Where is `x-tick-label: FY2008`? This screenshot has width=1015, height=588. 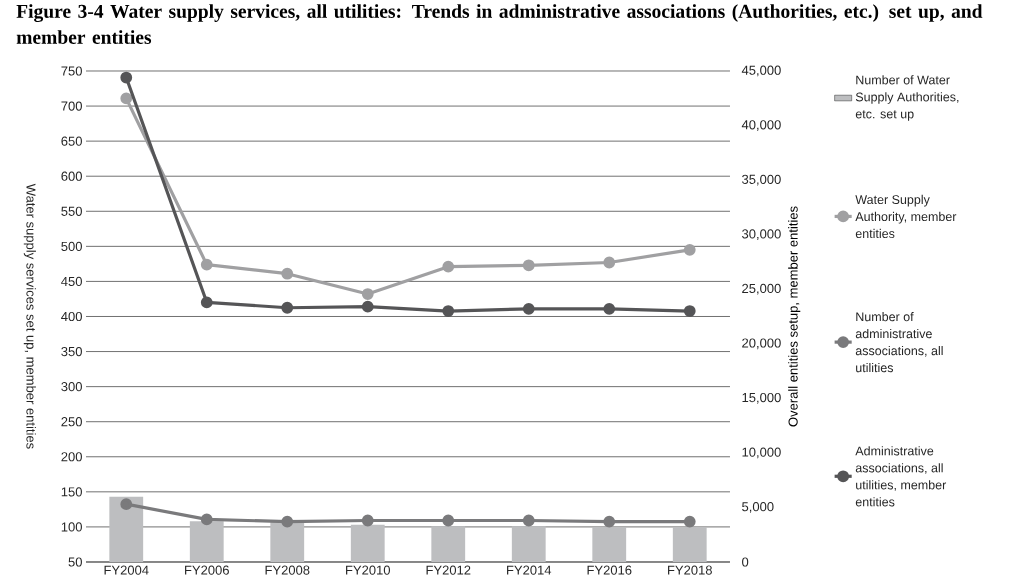
x-tick-label: FY2008 is located at coordinates (287, 570).